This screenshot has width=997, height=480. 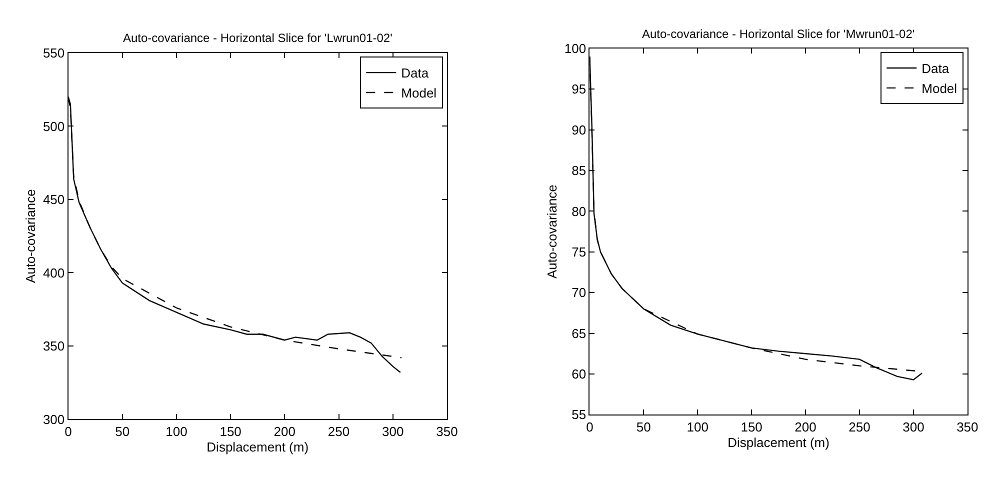 I want to click on y-tick-label: 100, so click(x=575, y=48).